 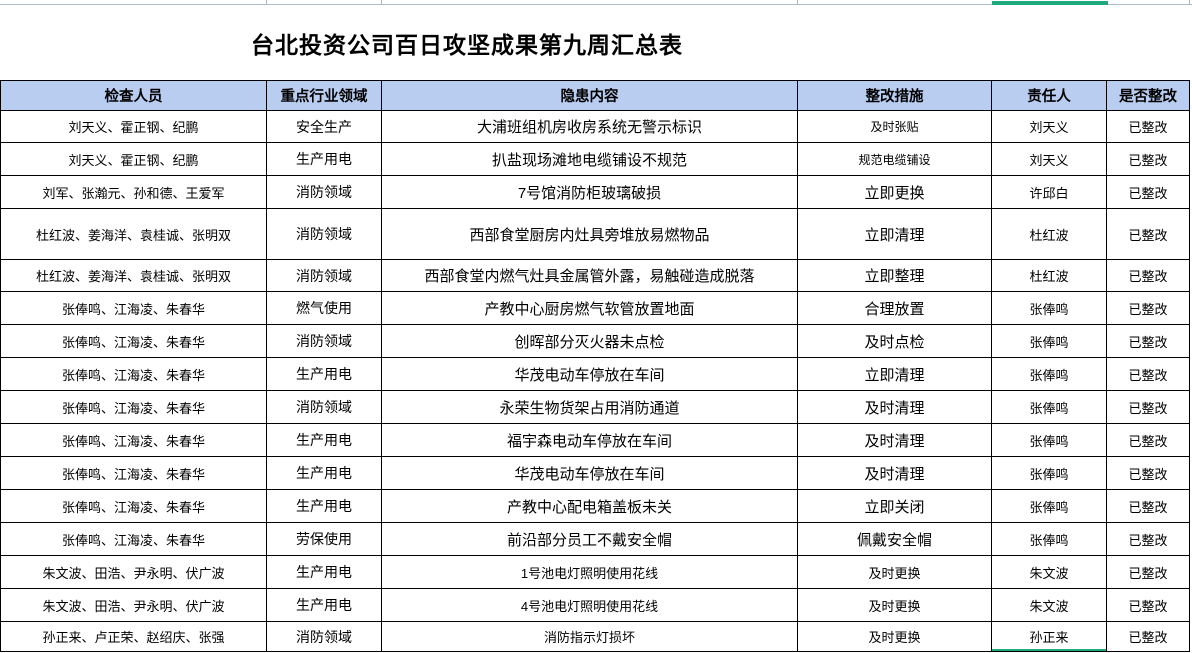 What do you see at coordinates (133, 192) in the screenshot?
I see `cell-inspectors: 刘军、张瀚元、孙和德、王爱军` at bounding box center [133, 192].